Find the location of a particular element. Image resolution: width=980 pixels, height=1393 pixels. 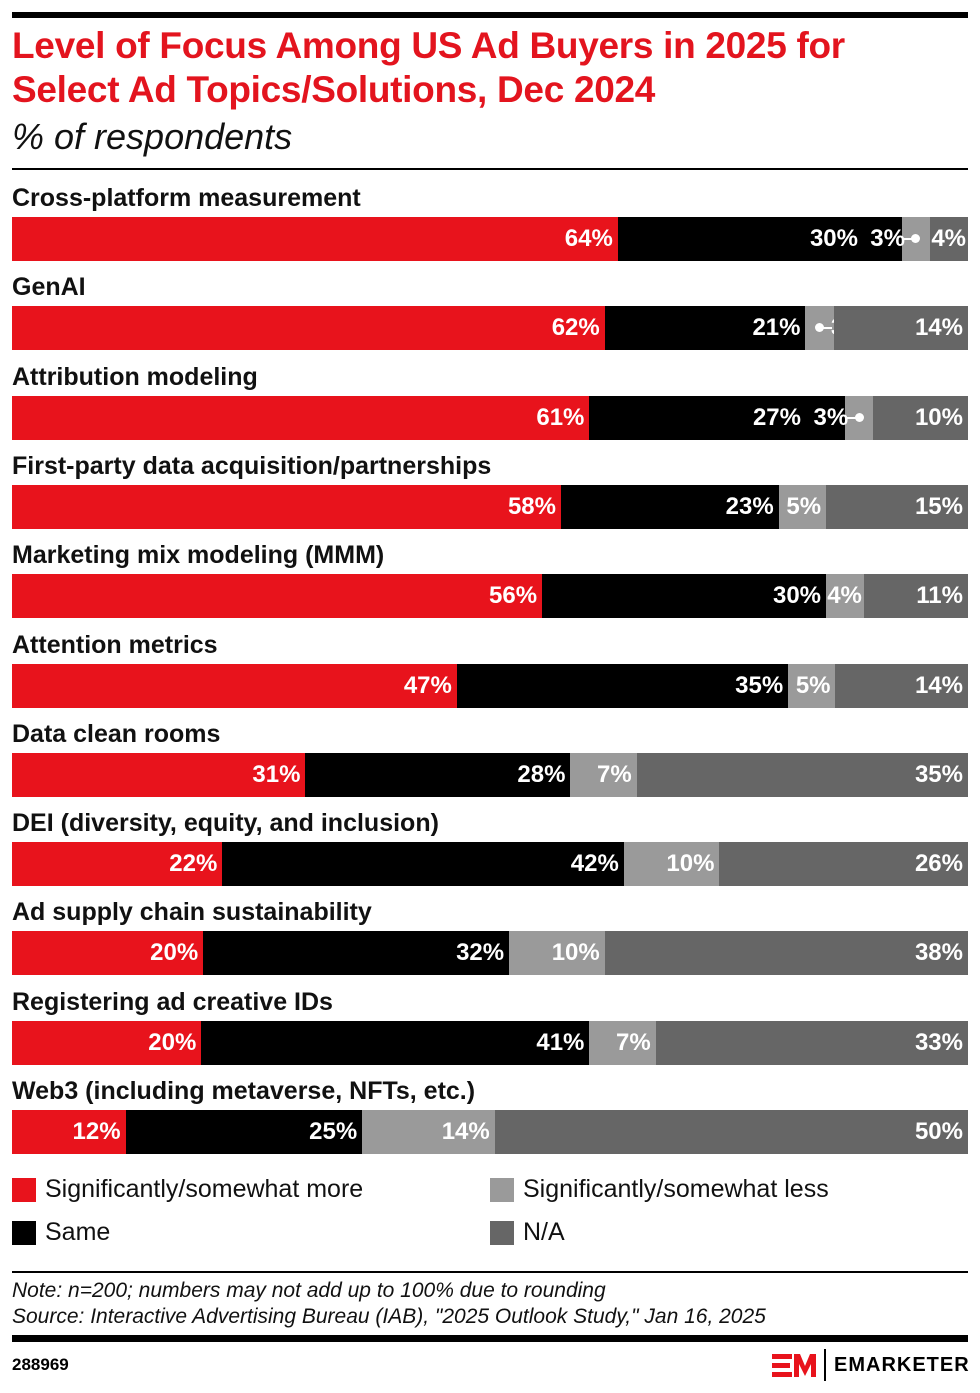

data-label: 3% is located at coordinates (887, 238).